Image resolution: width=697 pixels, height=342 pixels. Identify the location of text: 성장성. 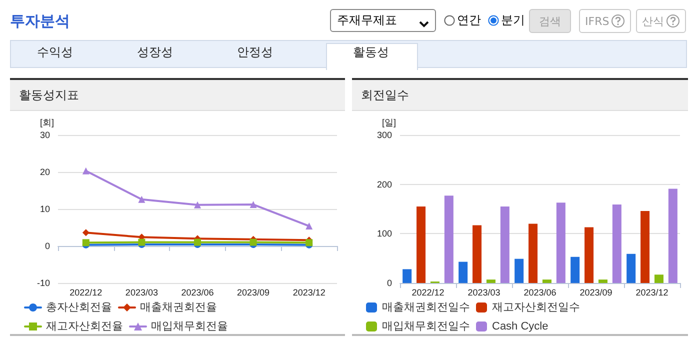
(155, 52).